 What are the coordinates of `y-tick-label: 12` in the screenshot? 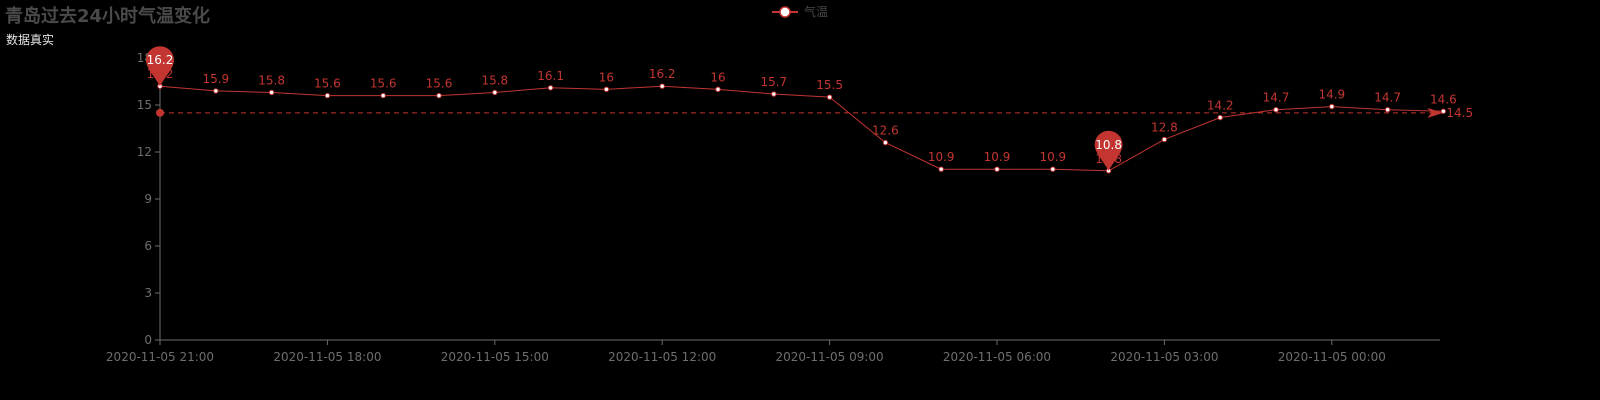 It's located at (144, 152).